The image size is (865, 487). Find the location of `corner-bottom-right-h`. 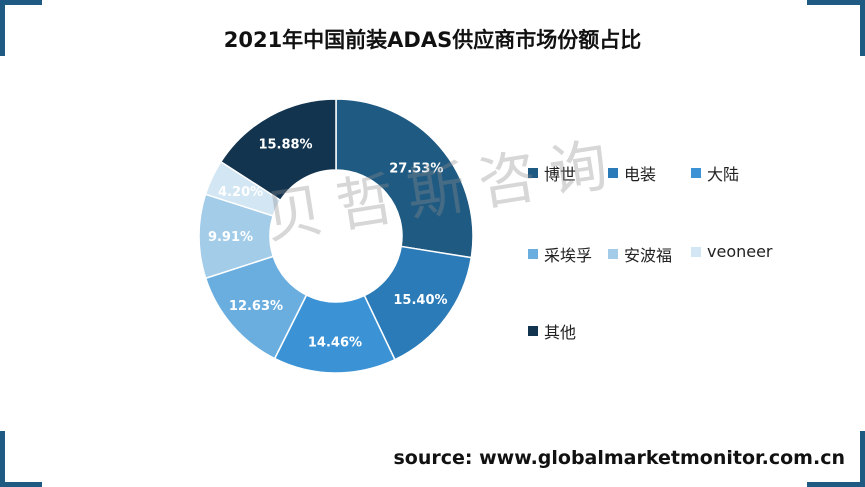

corner-bottom-right-h is located at coordinates (836, 484).